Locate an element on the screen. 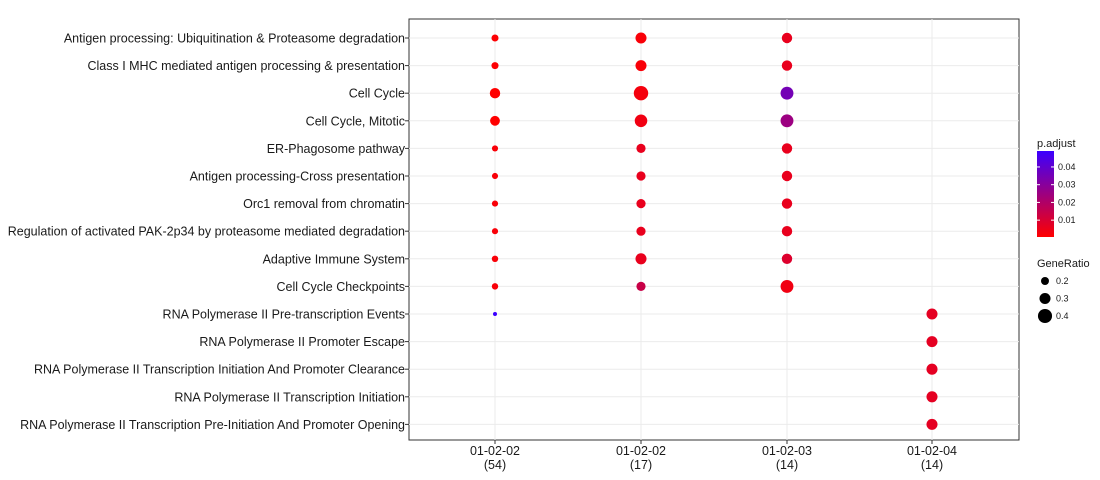 The image size is (1100, 480). size-legend-label: 0.4 is located at coordinates (1062, 316).